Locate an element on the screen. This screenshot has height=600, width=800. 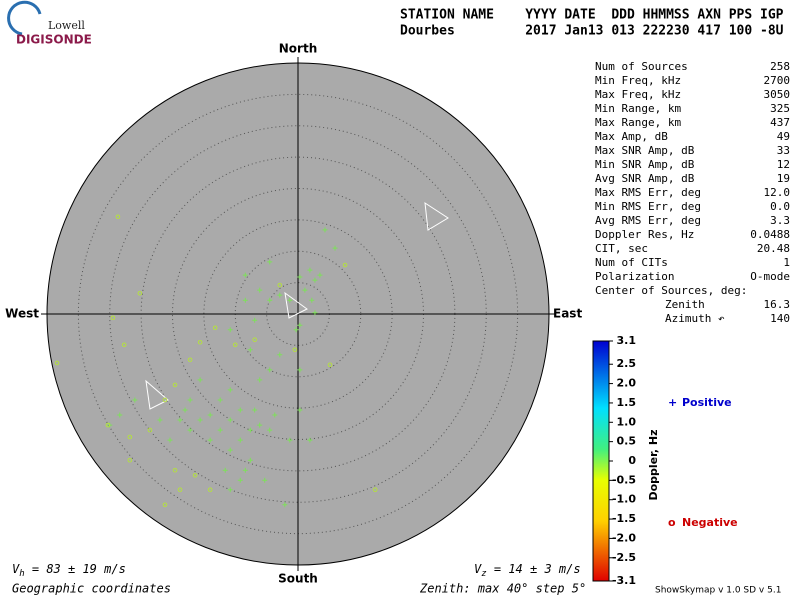
stat-label: Min SNR Amp, dB is located at coordinates (645, 164).